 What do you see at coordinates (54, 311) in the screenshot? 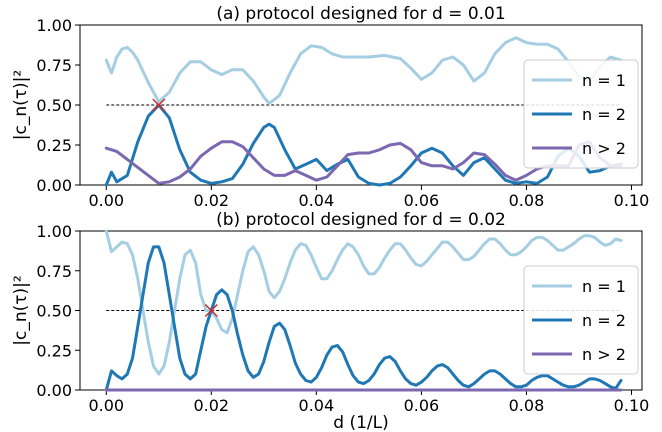
I see `panel-b-y-tick-label: 0.50` at bounding box center [54, 311].